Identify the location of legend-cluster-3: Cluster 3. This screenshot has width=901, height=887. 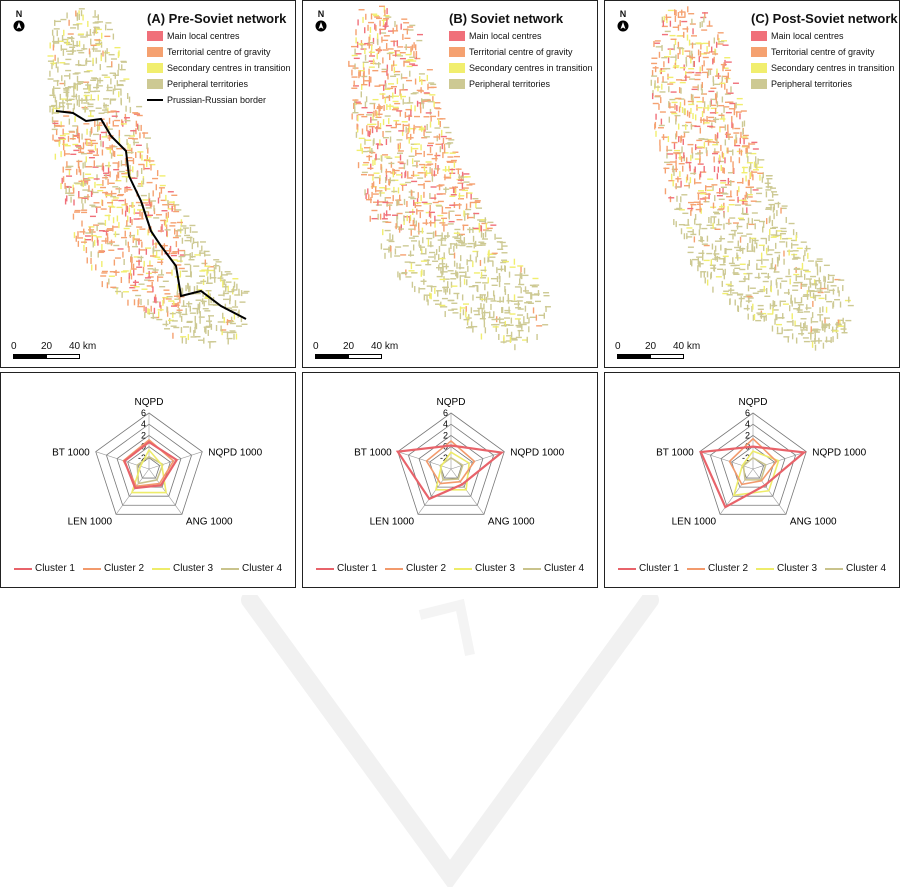
(182, 568).